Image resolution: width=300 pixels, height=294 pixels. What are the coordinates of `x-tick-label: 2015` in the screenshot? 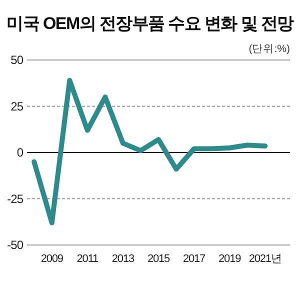 It's located at (158, 259).